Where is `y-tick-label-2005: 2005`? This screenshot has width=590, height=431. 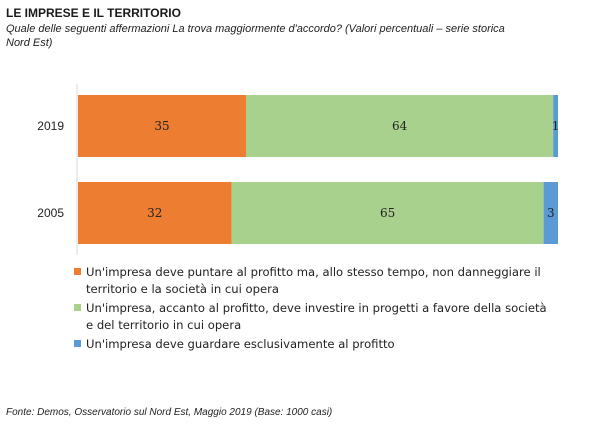
y-tick-label-2005: 2005 is located at coordinates (50, 213).